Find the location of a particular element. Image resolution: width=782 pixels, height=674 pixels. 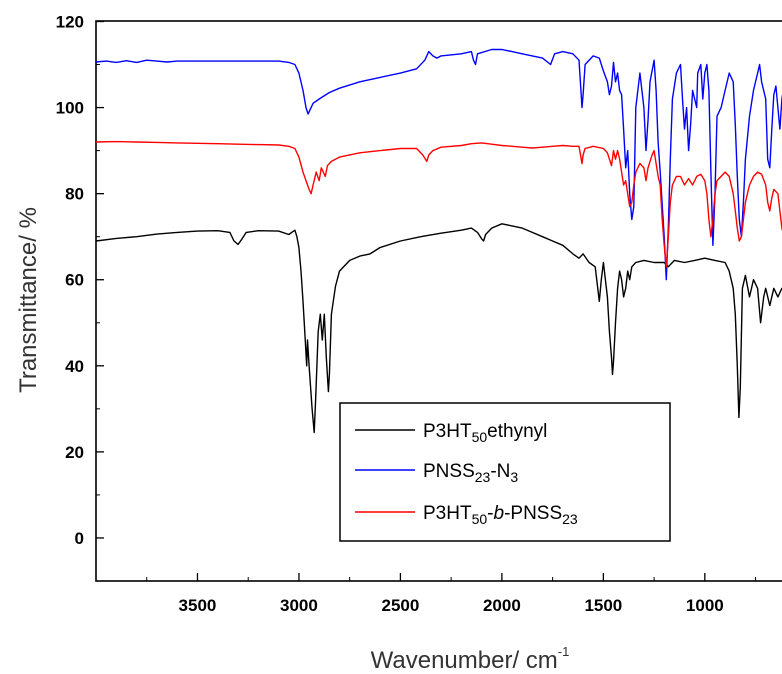

y-tick-label-100: 100 is located at coordinates (70, 108).